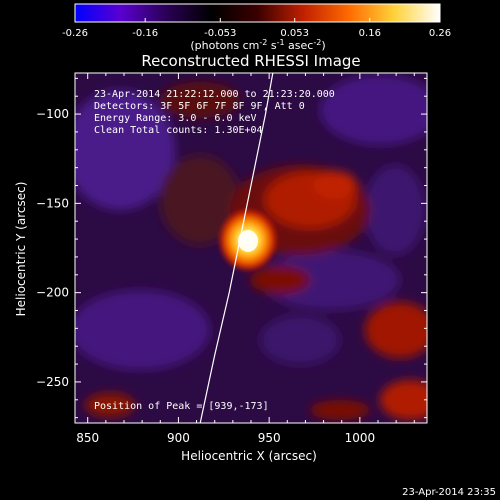 The height and width of the screenshot is (500, 500). Describe the element at coordinates (214, 94) in the screenshot. I see `info-line: 23-Apr-2014 21:22:12.000 to 21:23:20.000` at that location.